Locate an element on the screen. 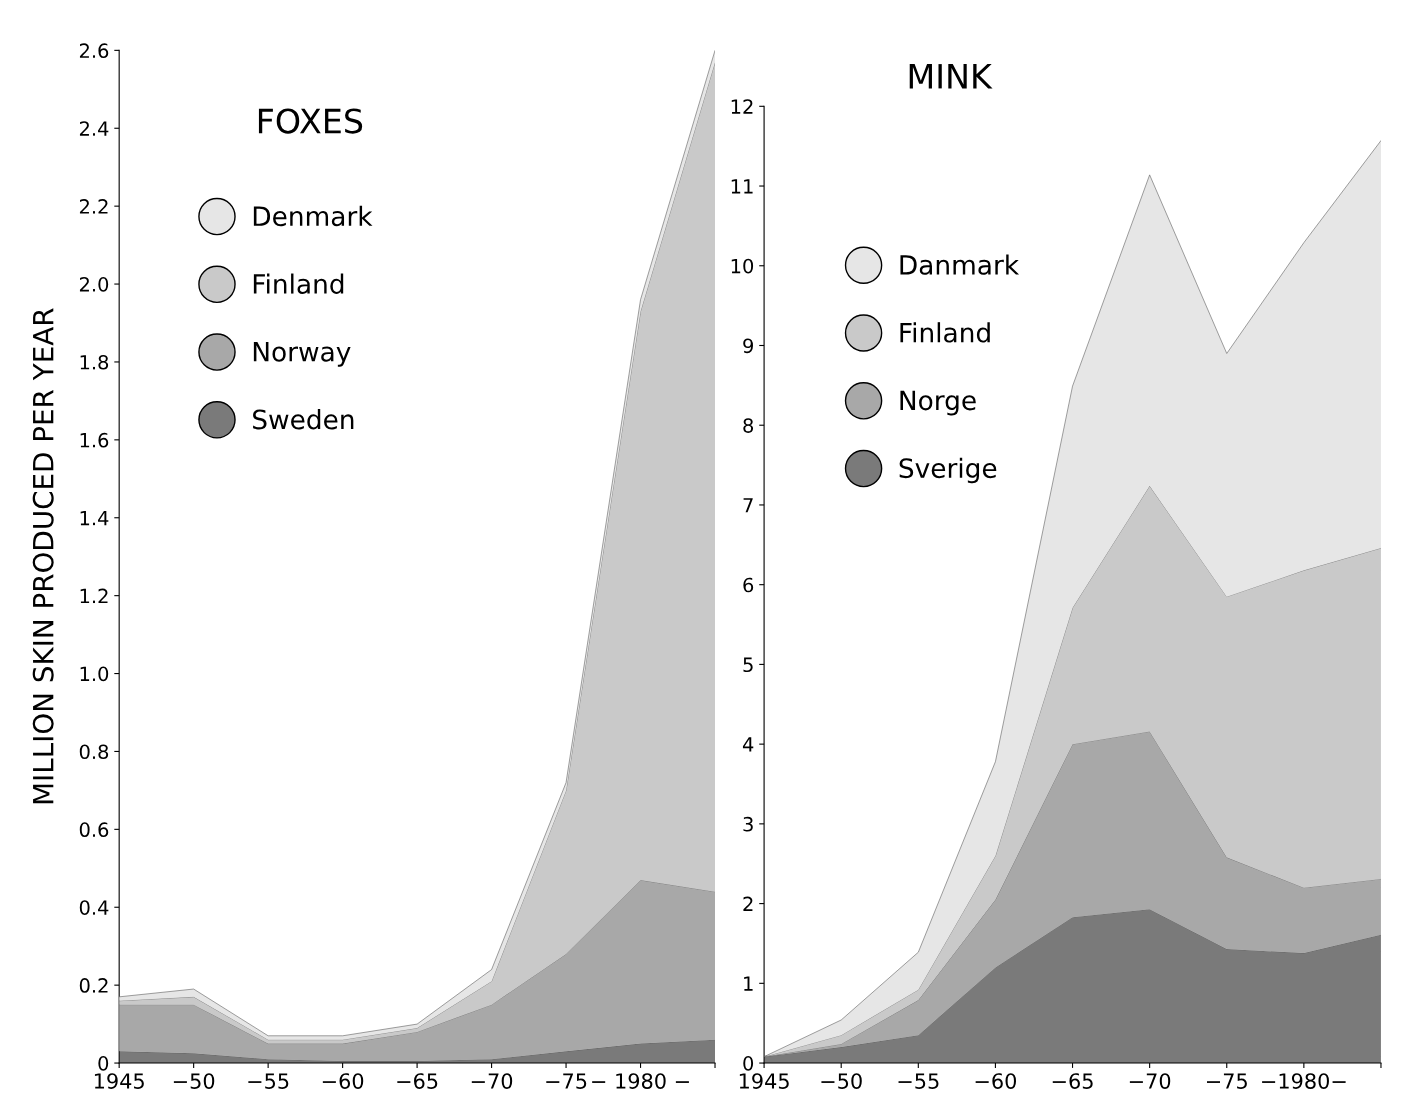 The height and width of the screenshot is (1119, 1402). y-tick-label: 1.2 is located at coordinates (94, 596).